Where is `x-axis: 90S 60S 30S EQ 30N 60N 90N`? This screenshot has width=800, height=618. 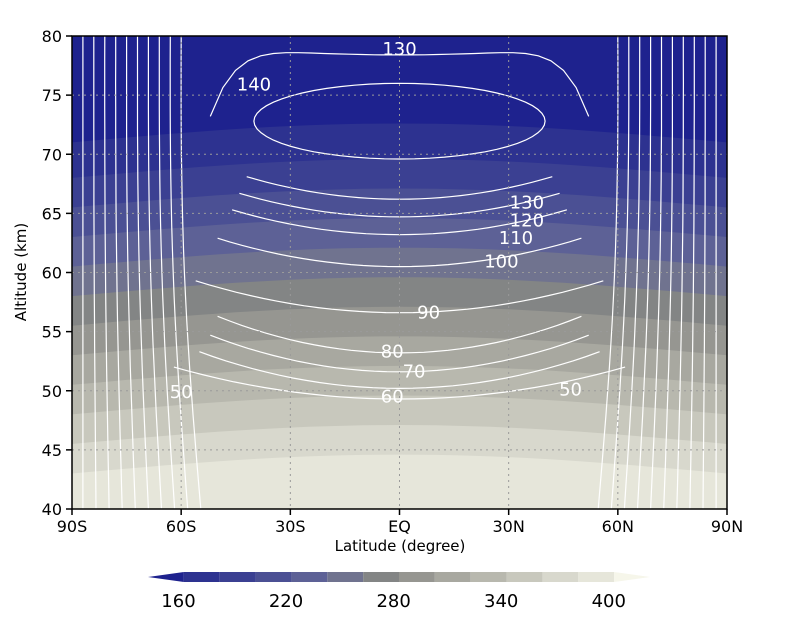
x-axis: 90S 60S 30S EQ 30N 60N 90N is located at coordinates (400, 522).